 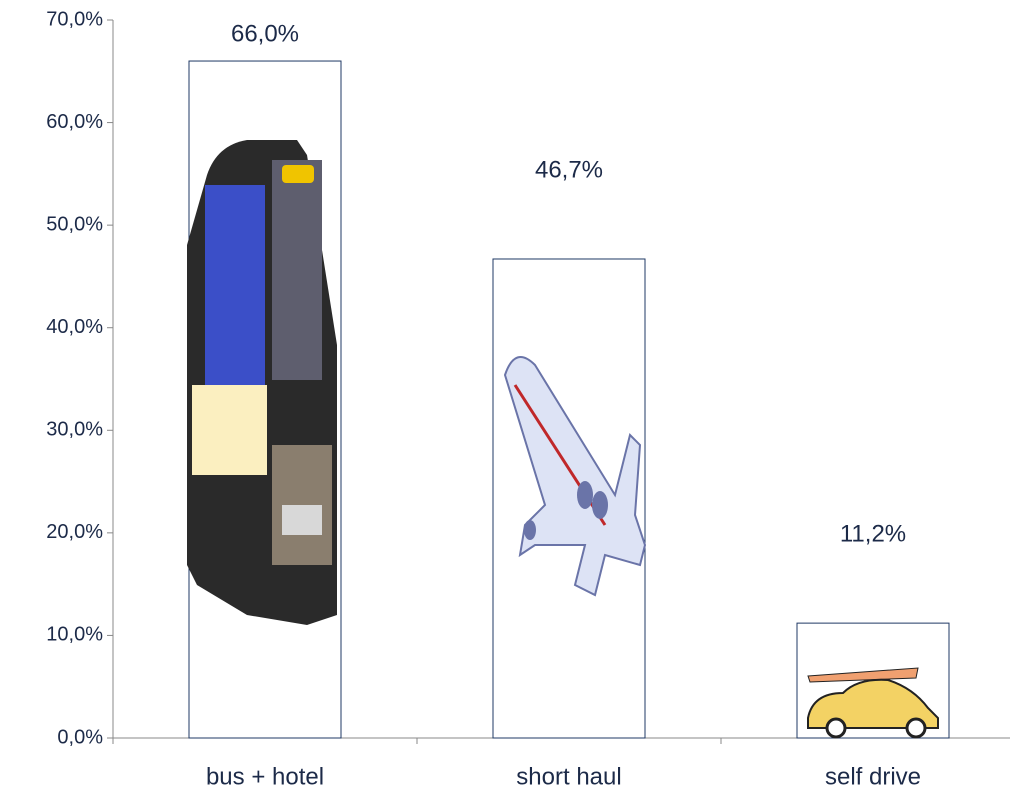 What do you see at coordinates (80, 737) in the screenshot?
I see `y-tick-label: 0,0%` at bounding box center [80, 737].